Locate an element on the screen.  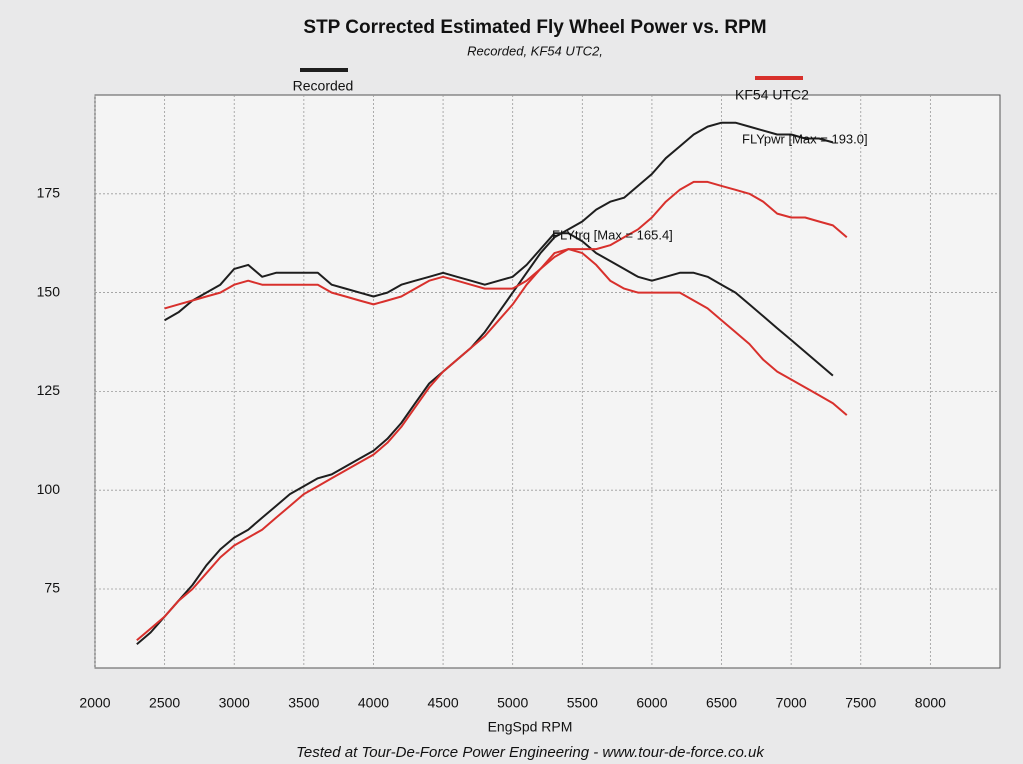
legend-label: KF54 UTC2 is located at coordinates (772, 95).